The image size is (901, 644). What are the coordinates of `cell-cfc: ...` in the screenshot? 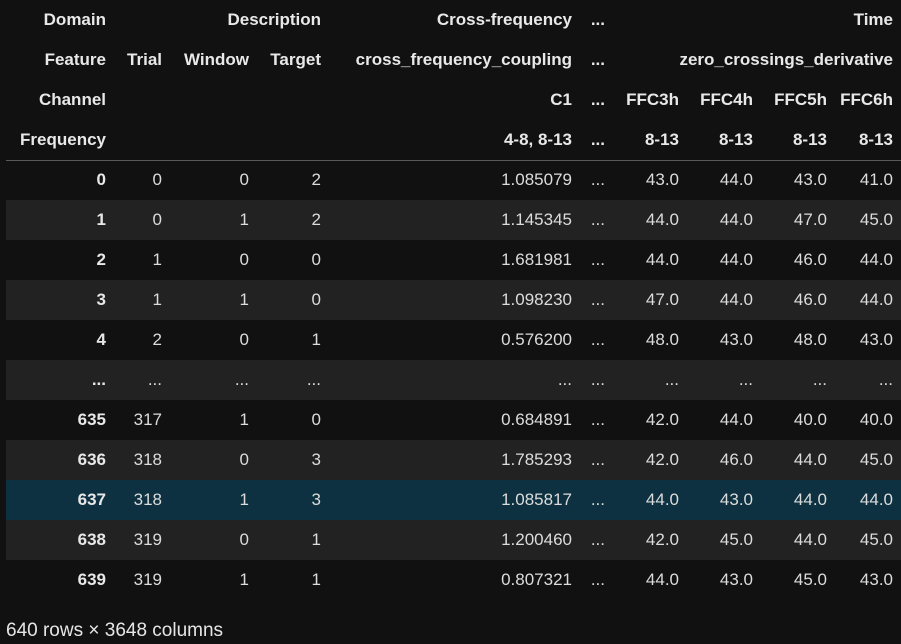 It's located at (454, 380).